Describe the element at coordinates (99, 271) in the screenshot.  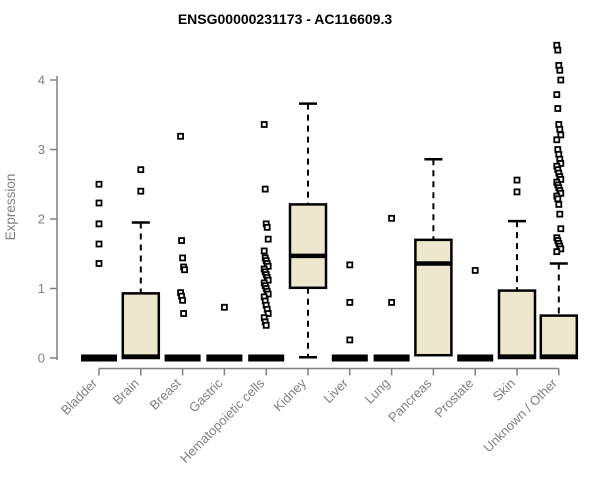
I see `box-group-bladder` at that location.